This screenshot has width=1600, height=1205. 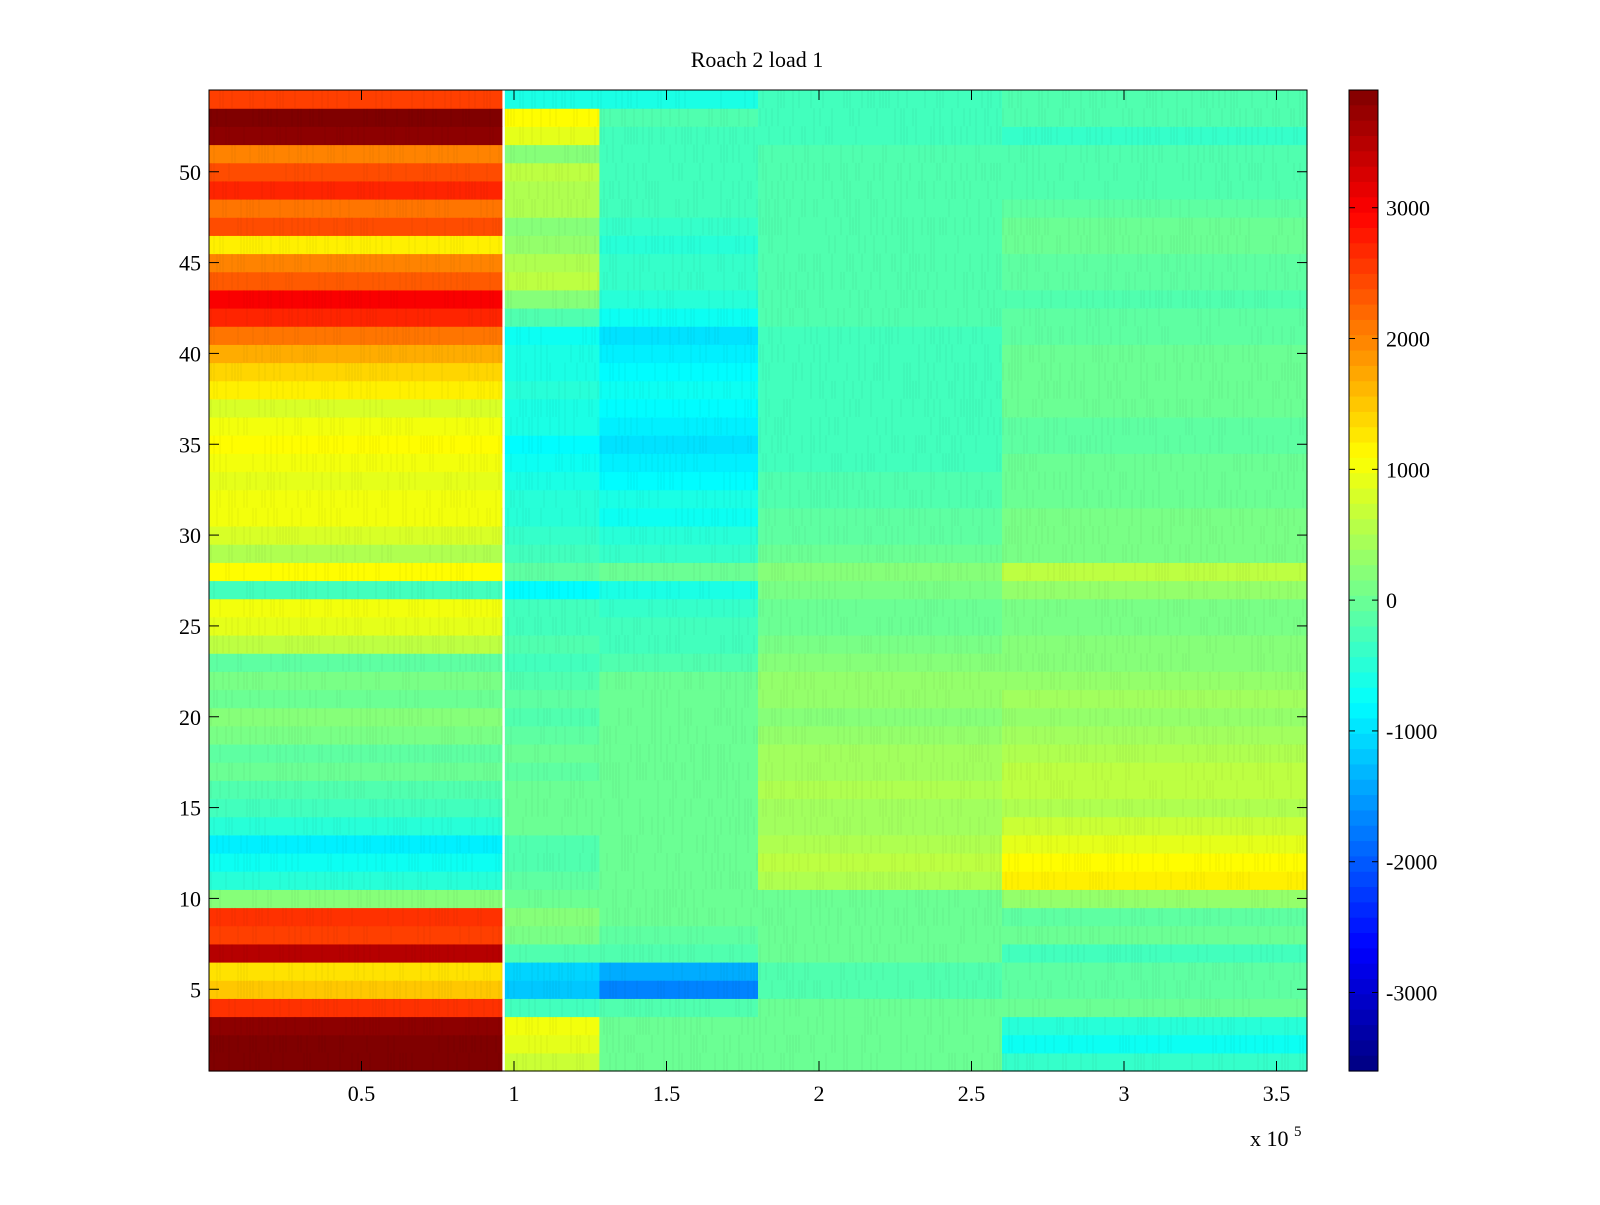 What do you see at coordinates (362, 1093) in the screenshot?
I see `x-tick-label: 0.5` at bounding box center [362, 1093].